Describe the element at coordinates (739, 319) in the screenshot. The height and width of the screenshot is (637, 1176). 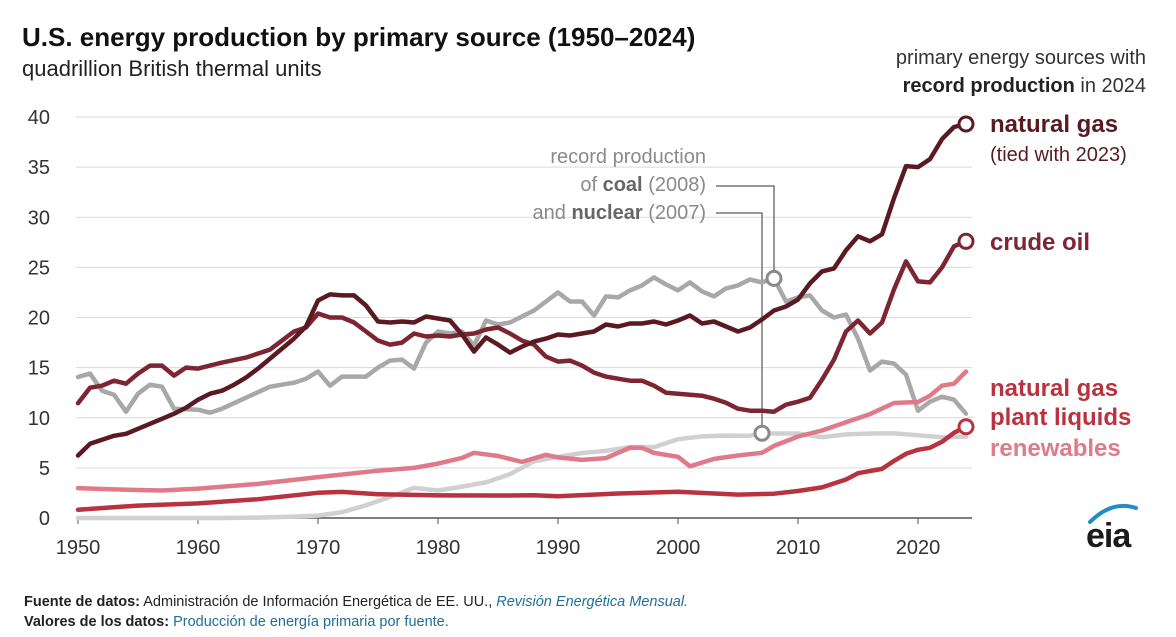
I see `leader-nuclear` at that location.